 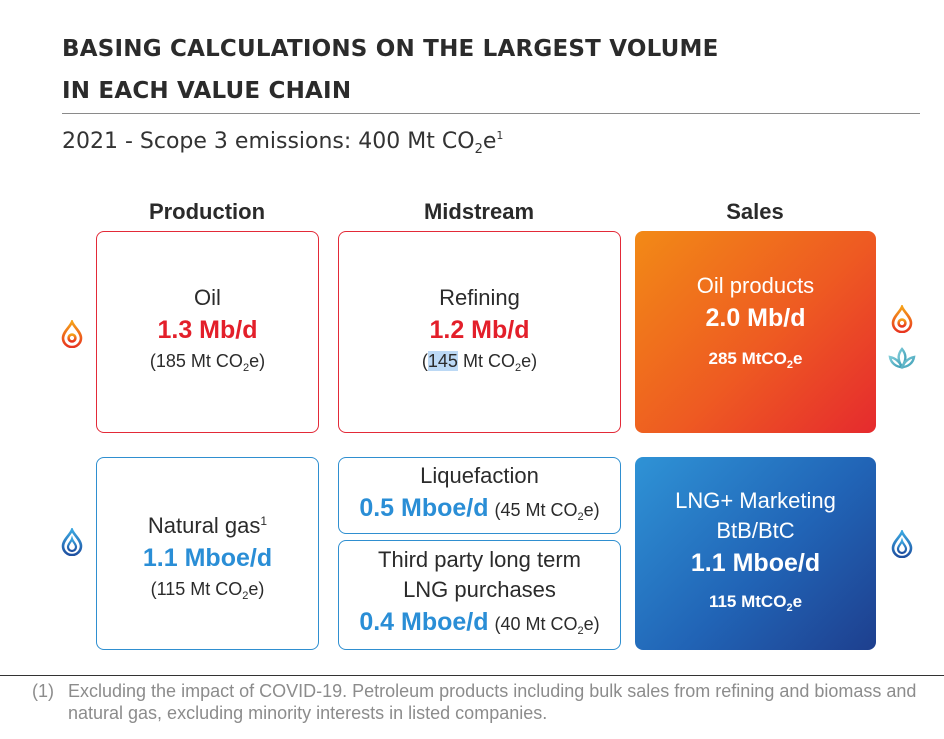 What do you see at coordinates (207, 297) in the screenshot?
I see `oil-label: Oil` at bounding box center [207, 297].